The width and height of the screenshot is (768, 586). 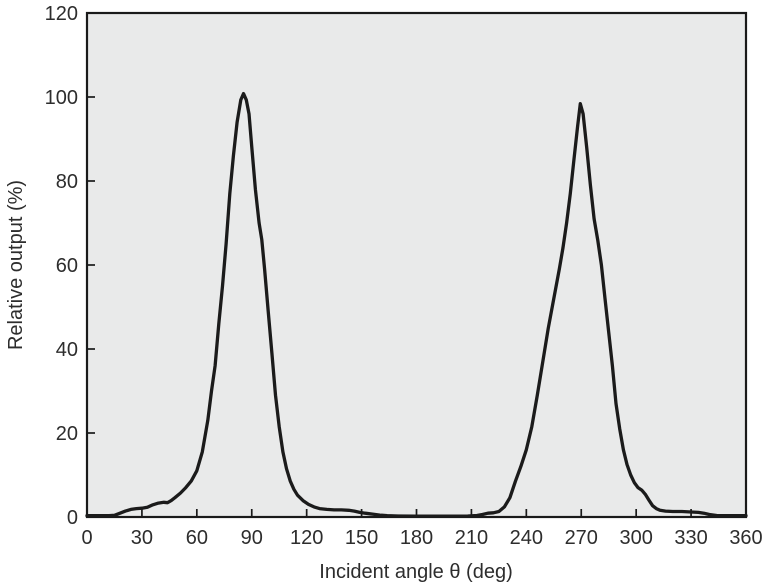 What do you see at coordinates (745, 538) in the screenshot?
I see `x-tick-label: 360` at bounding box center [745, 538].